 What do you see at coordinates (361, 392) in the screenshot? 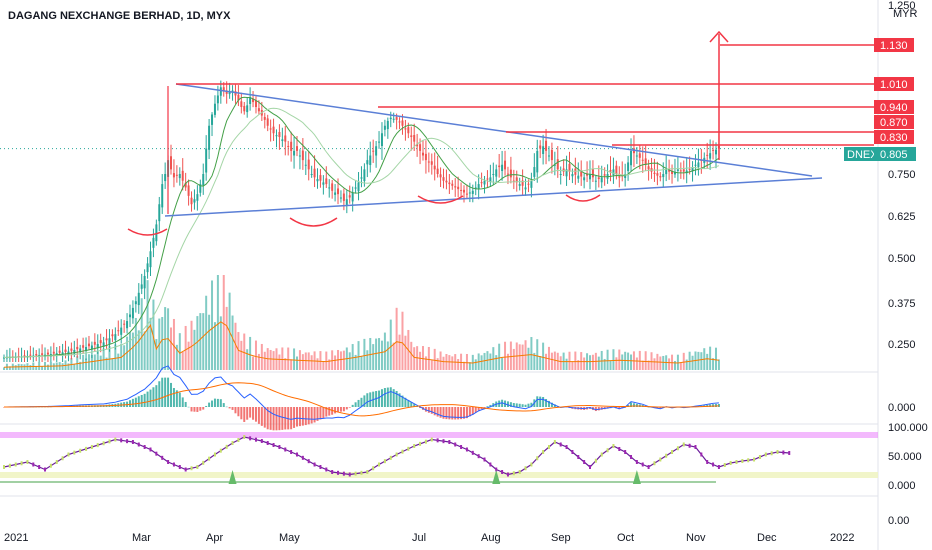
I see `macd-line` at bounding box center [361, 392].